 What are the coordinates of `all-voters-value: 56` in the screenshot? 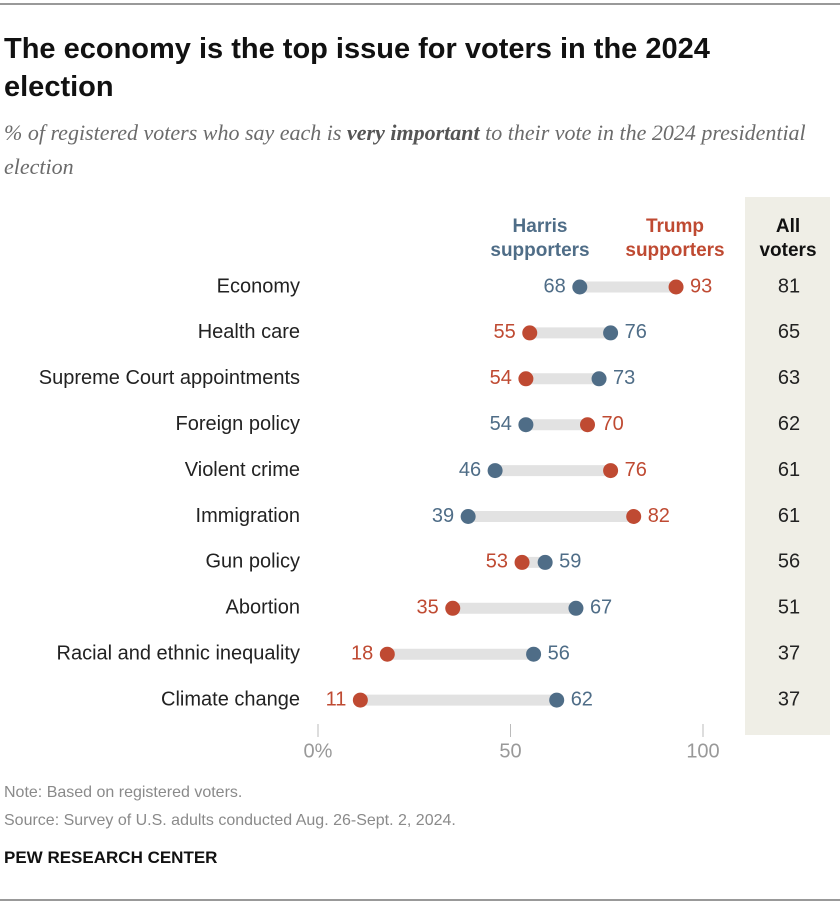 It's located at (789, 562).